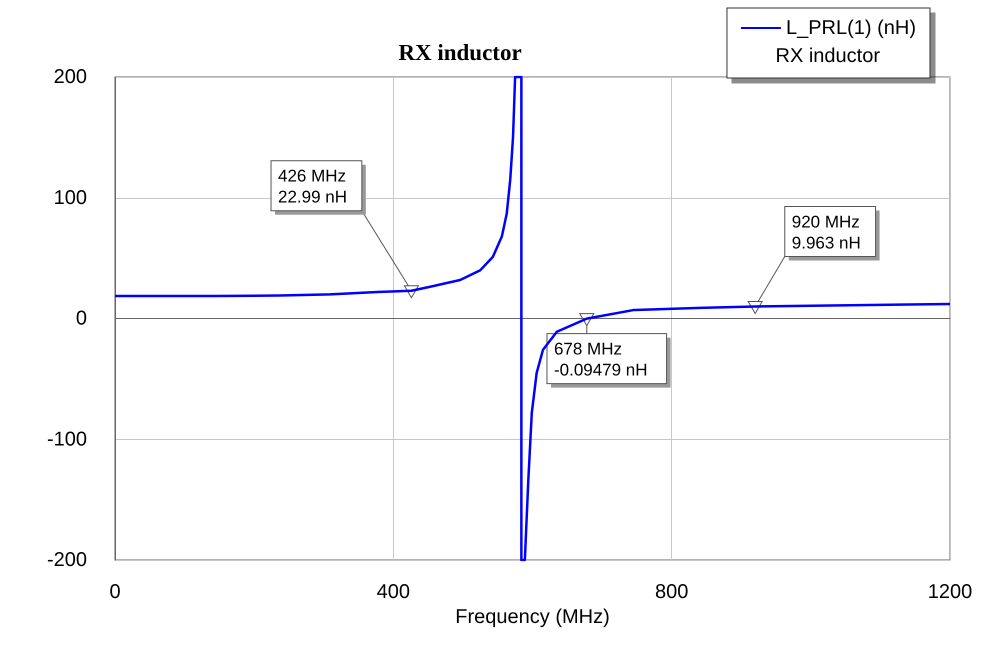  Describe the element at coordinates (460, 52) in the screenshot. I see `chart-title: RX inductor` at that location.